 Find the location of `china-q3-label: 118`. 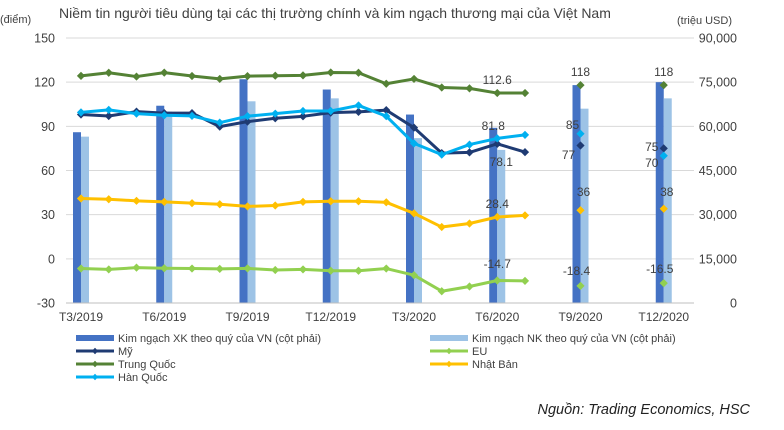

china-q3-label: 118 is located at coordinates (580, 72).